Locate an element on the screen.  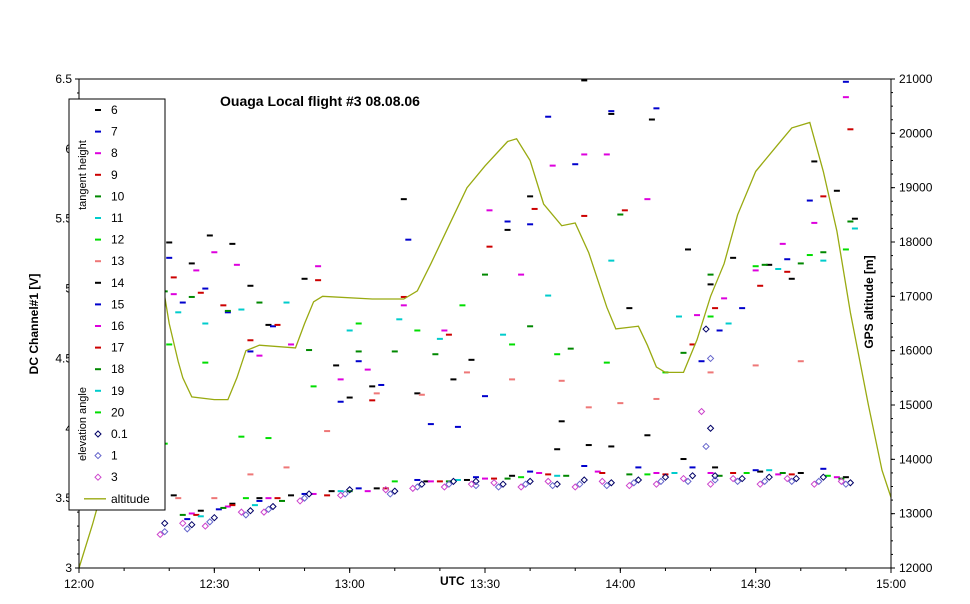
x-tick-label: 12:00 is located at coordinates (79, 584).